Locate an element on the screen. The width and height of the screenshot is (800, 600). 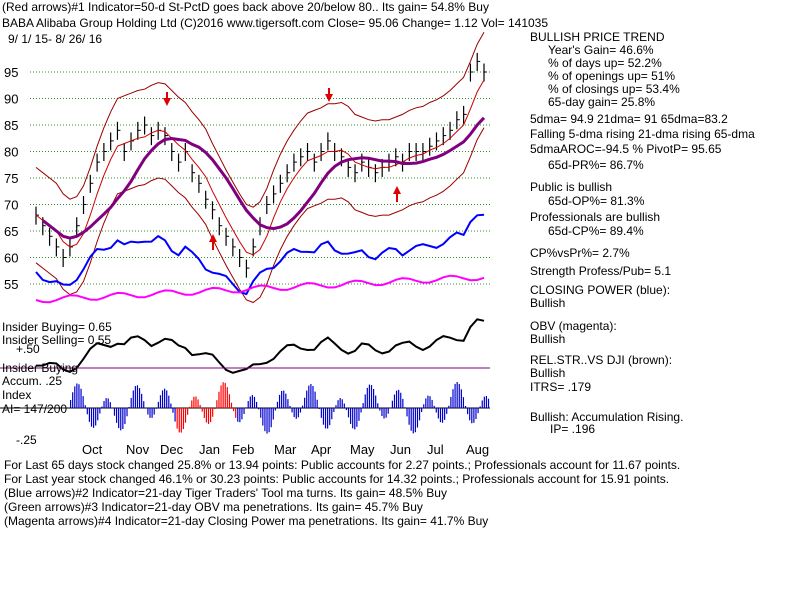
right-panel-line-23: Bullish: Accumulation Rising. is located at coordinates (607, 417).